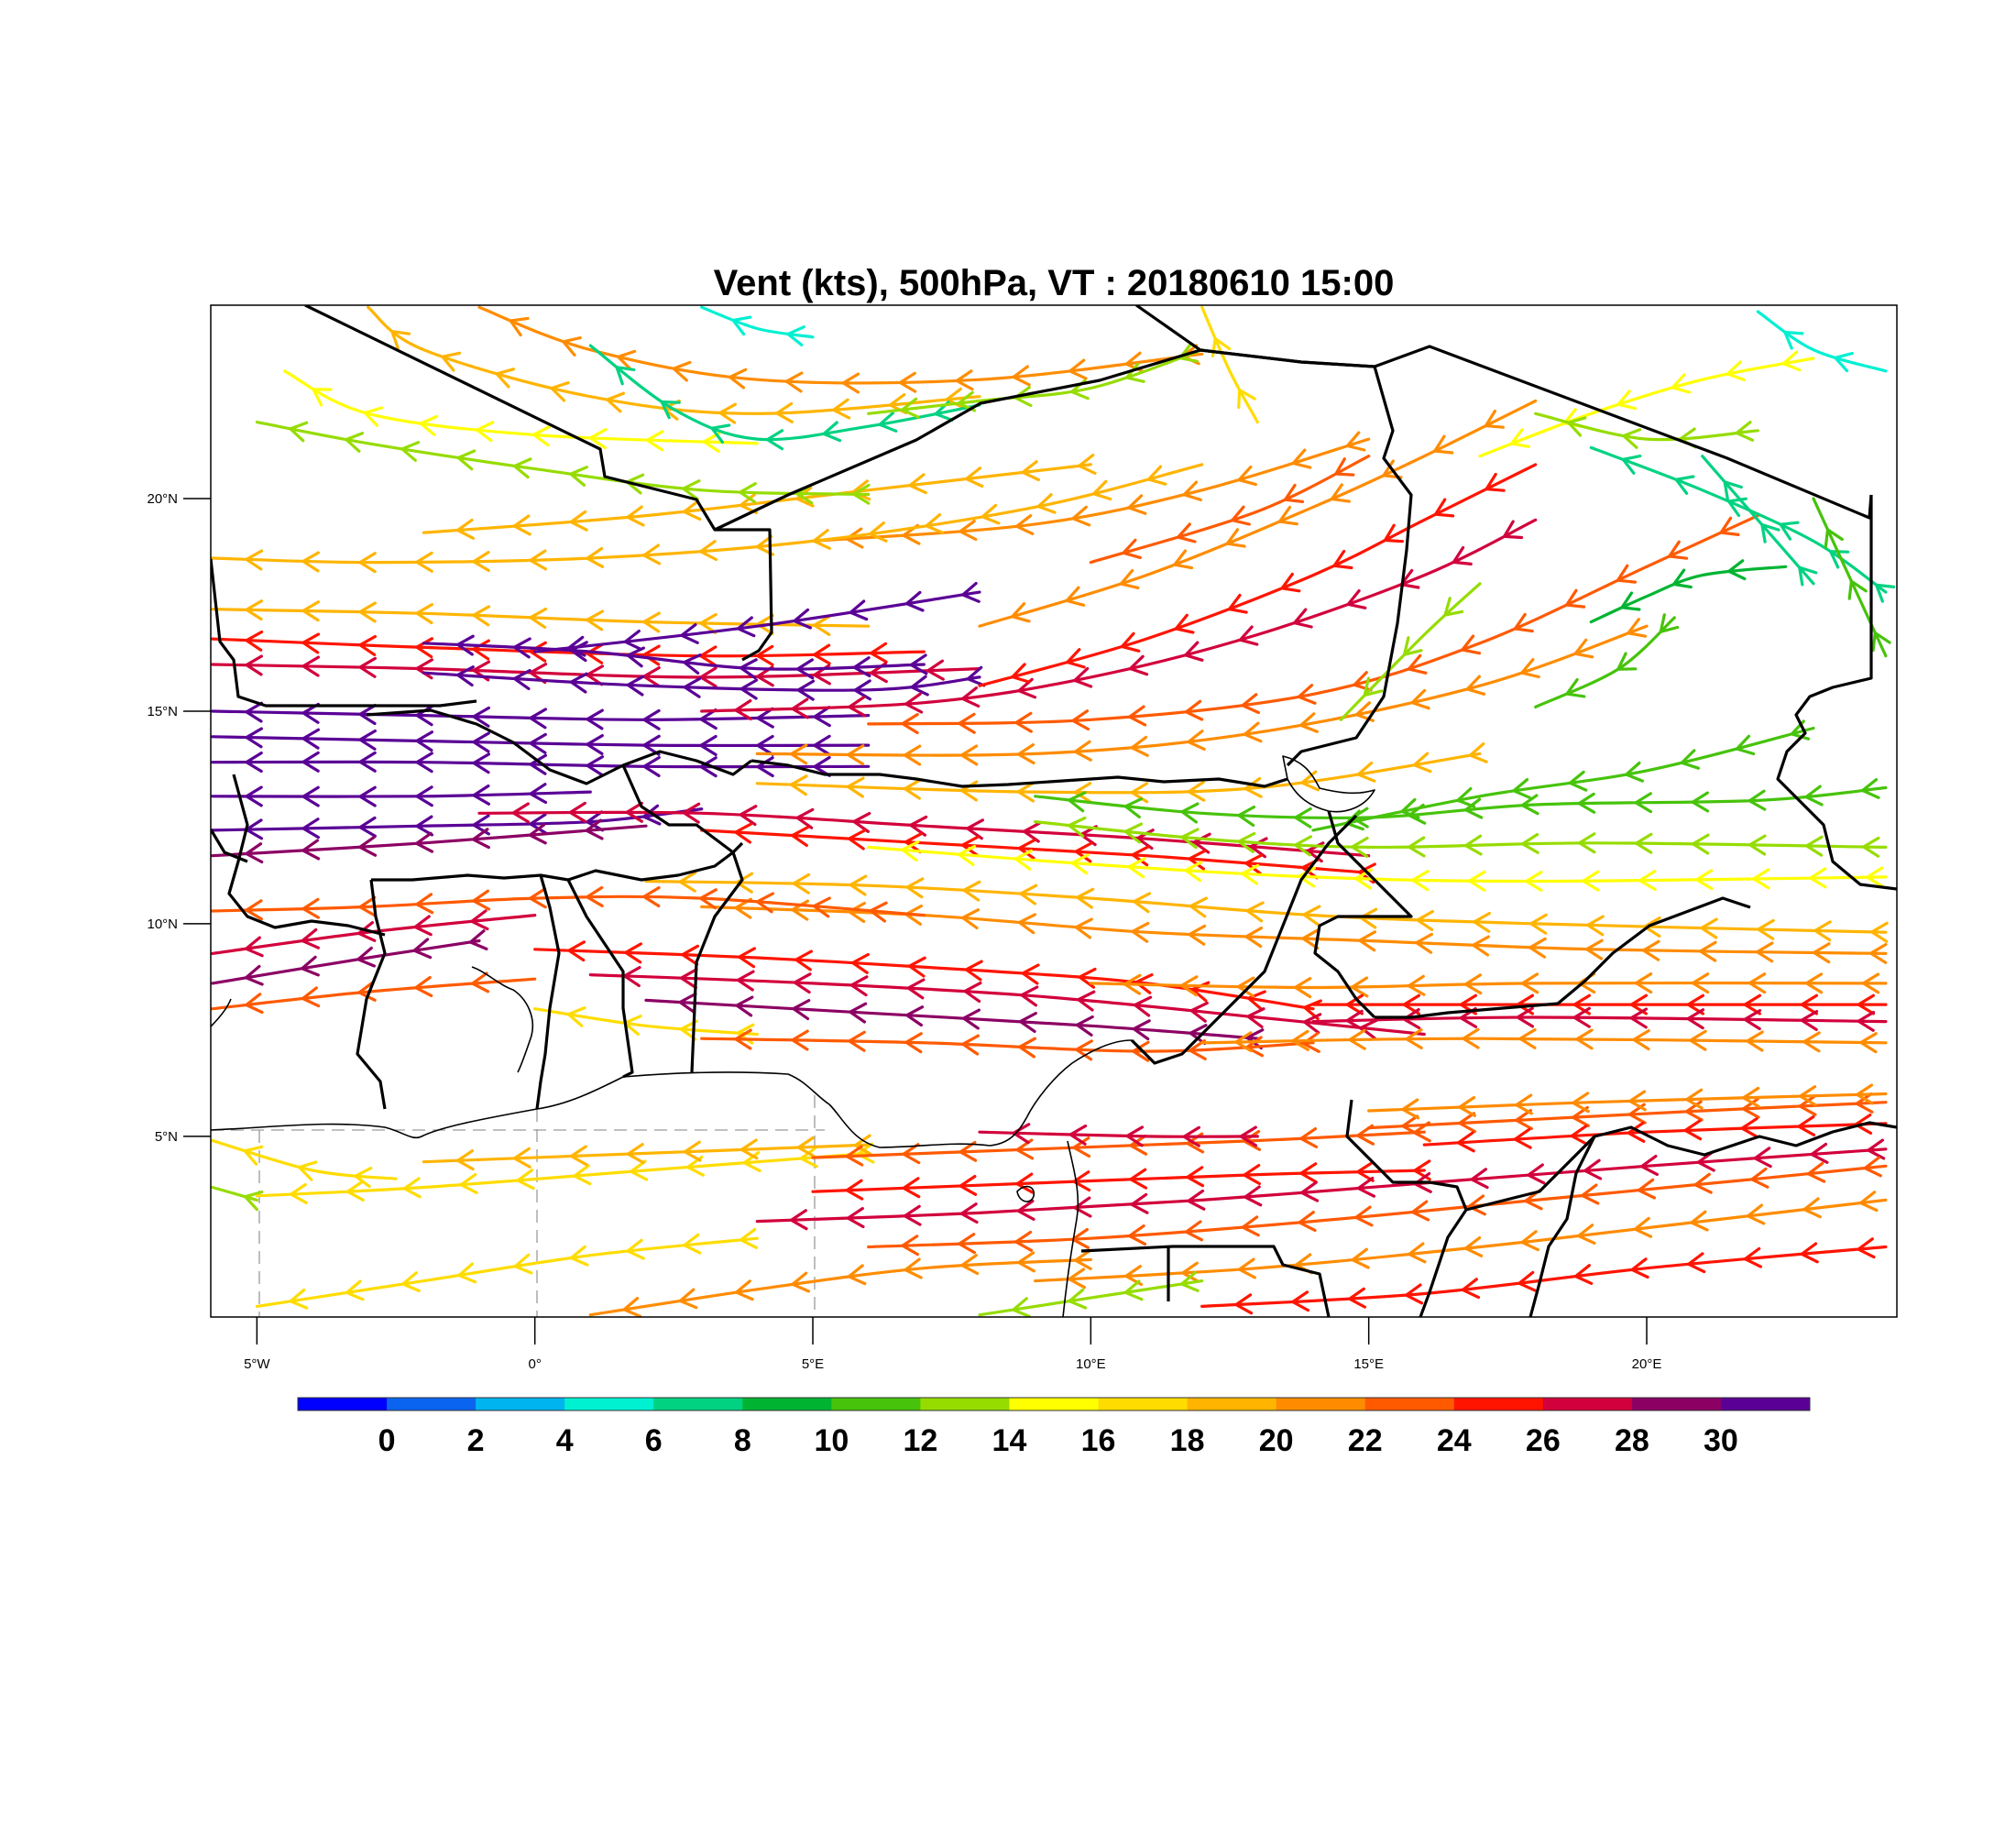 The width and height of the screenshot is (2016, 1833). Describe the element at coordinates (476, 1440) in the screenshot. I see `colorbar-label: 2` at that location.